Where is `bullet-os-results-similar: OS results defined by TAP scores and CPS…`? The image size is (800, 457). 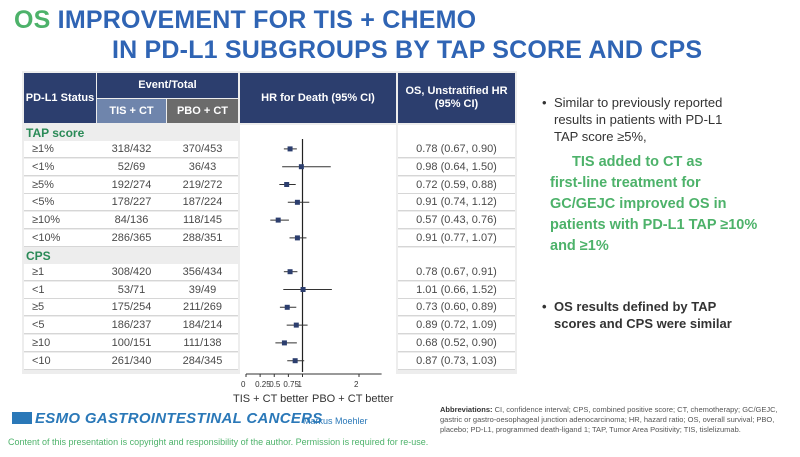
bullet-os-results-similar: OS results defined by TAP scores and CPS… is located at coordinates (645, 315).